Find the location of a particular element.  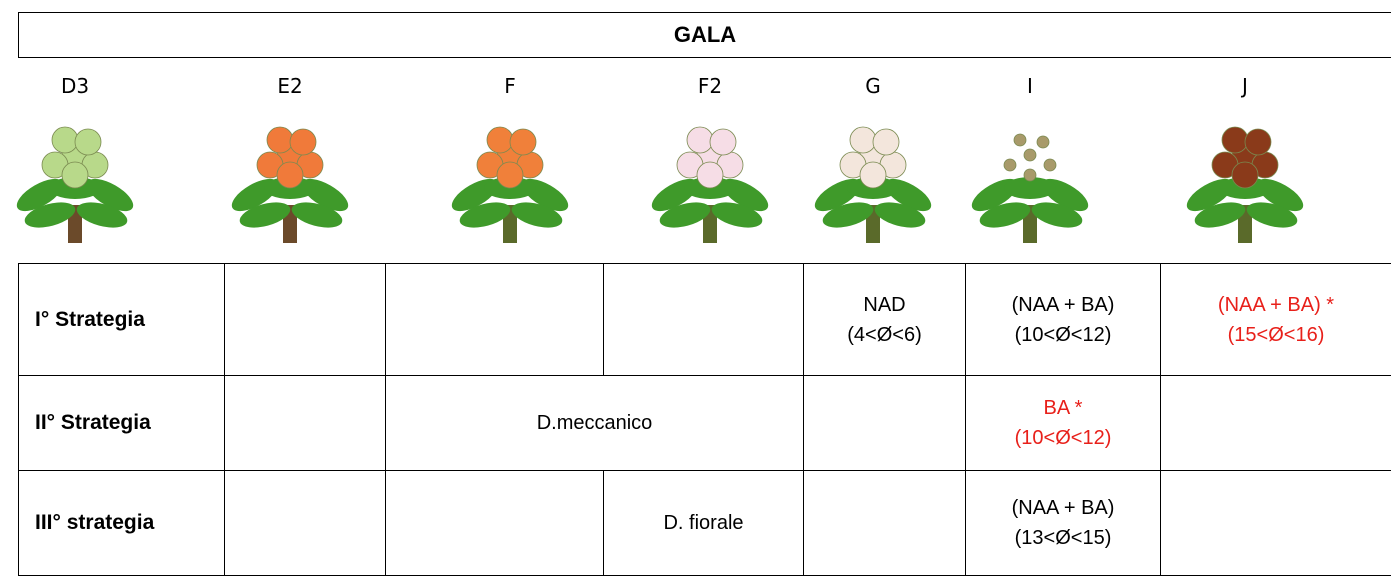

stage-label: F is located at coordinates (510, 86).